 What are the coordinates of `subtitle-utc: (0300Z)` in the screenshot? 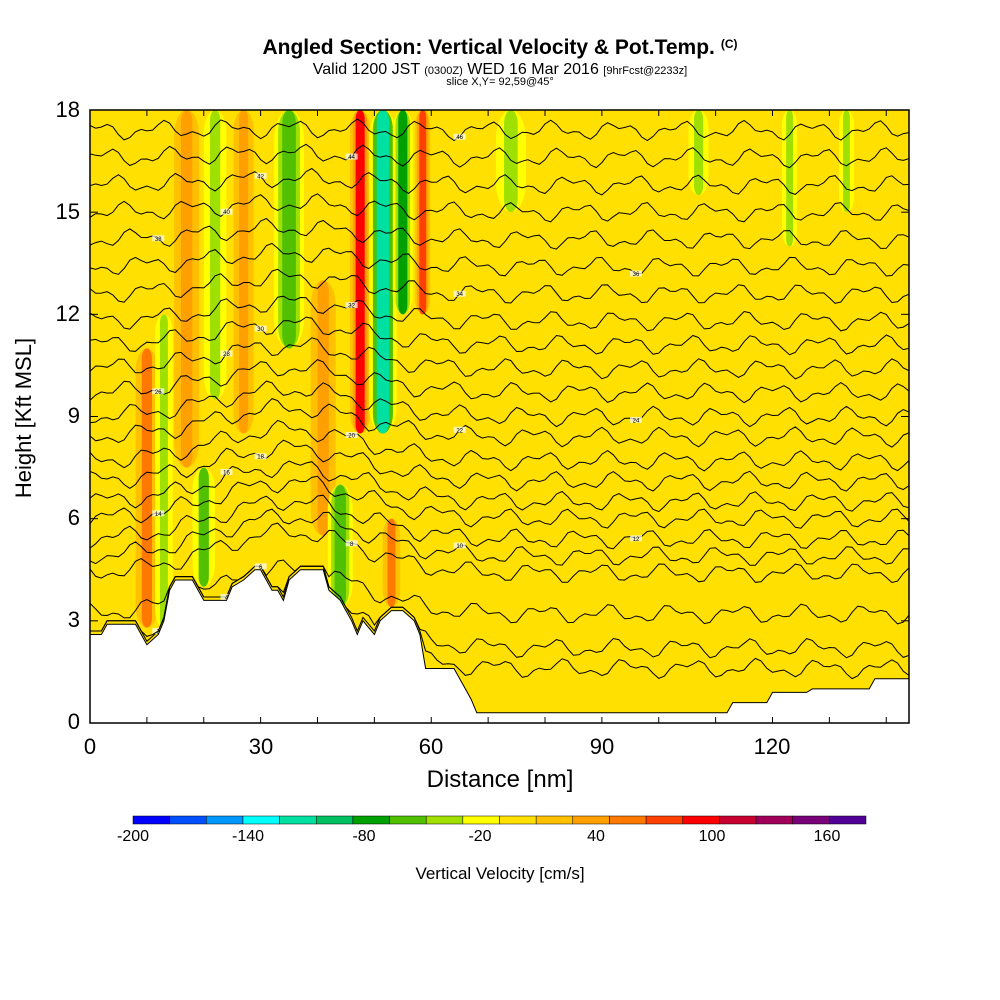 It's located at (443, 71).